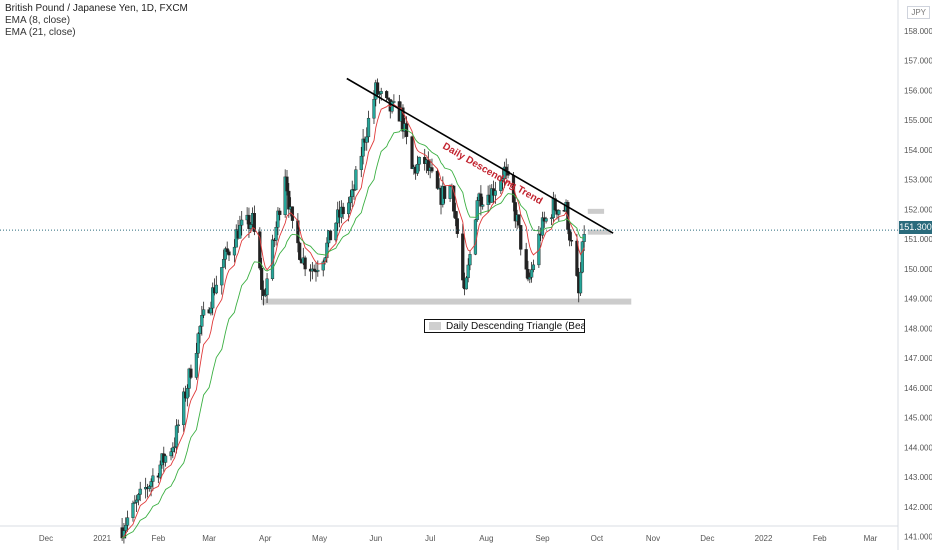 Image resolution: width=932 pixels, height=550 pixels. What do you see at coordinates (918, 12) in the screenshot?
I see `currency-badge: JPY` at bounding box center [918, 12].